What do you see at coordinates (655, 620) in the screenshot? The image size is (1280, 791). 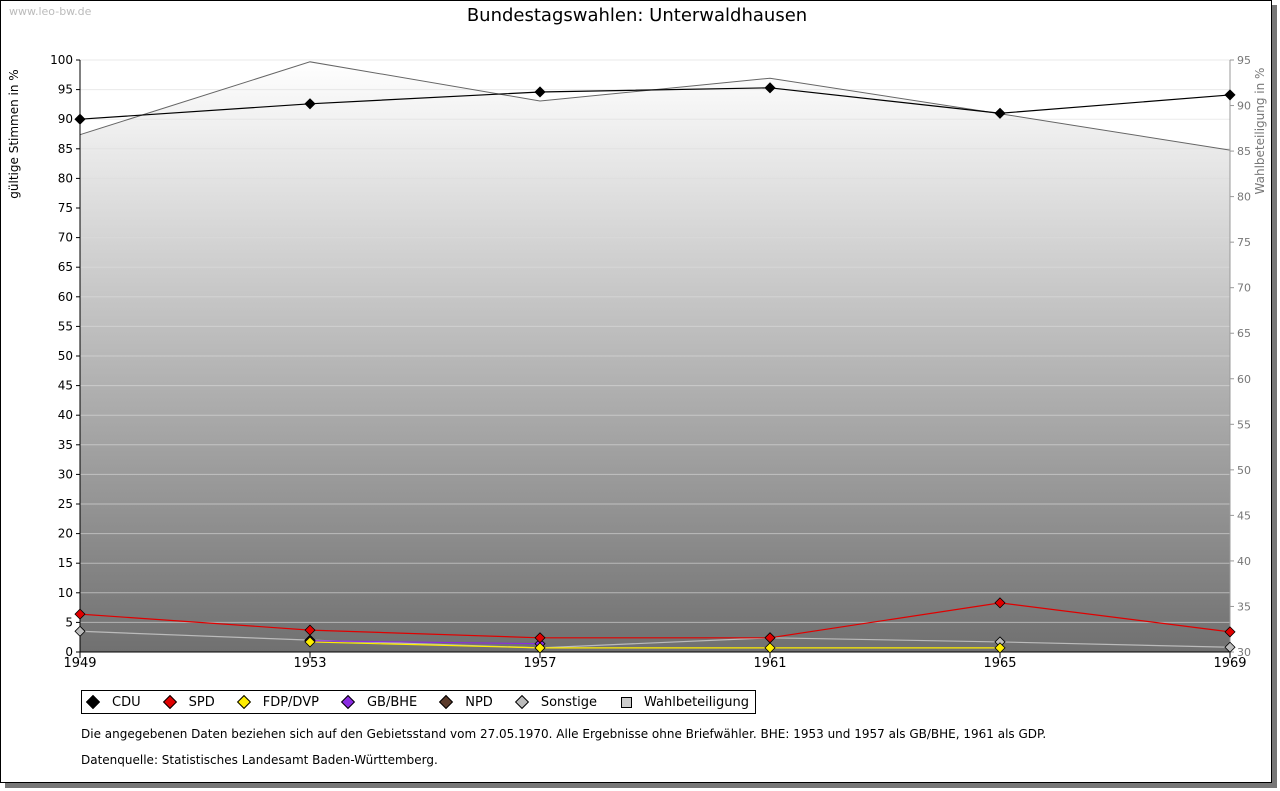 I see `series-line-spd` at bounding box center [655, 620].